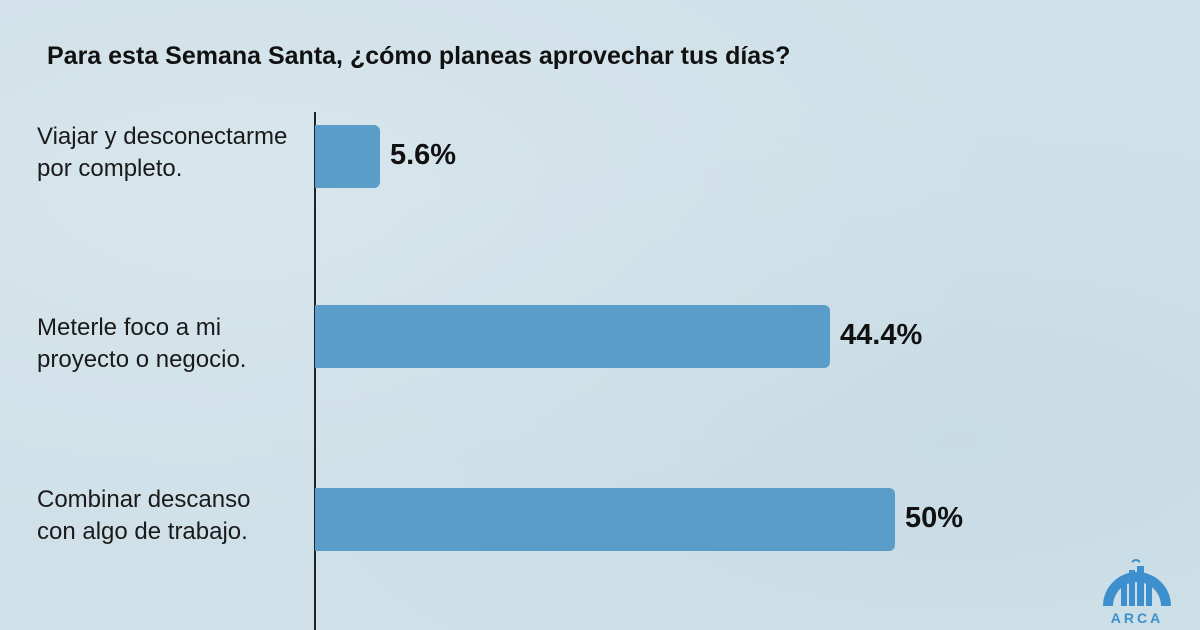  Describe the element at coordinates (881, 334) in the screenshot. I see `bar-value-label: 44.4%` at that location.